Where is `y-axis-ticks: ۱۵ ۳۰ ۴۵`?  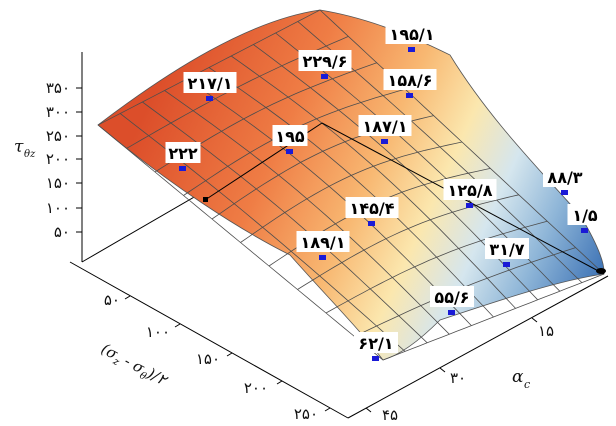 y-axis-ticks: ۱۵ ۳۰ ۴۵ is located at coordinates (459, 370).